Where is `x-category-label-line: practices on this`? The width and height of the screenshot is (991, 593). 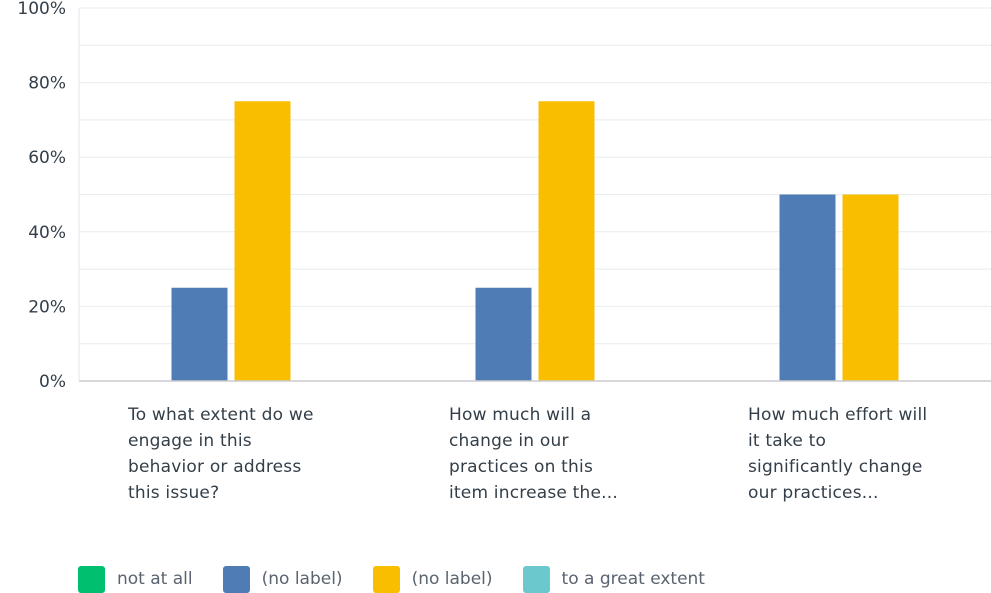 x-category-label-line: practices on this is located at coordinates (521, 467).